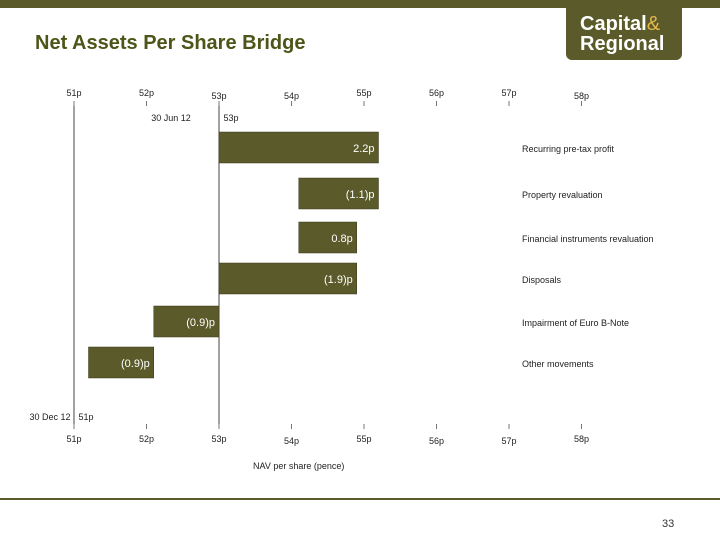  What do you see at coordinates (542, 280) in the screenshot?
I see `step-category-label: Disposals` at bounding box center [542, 280].